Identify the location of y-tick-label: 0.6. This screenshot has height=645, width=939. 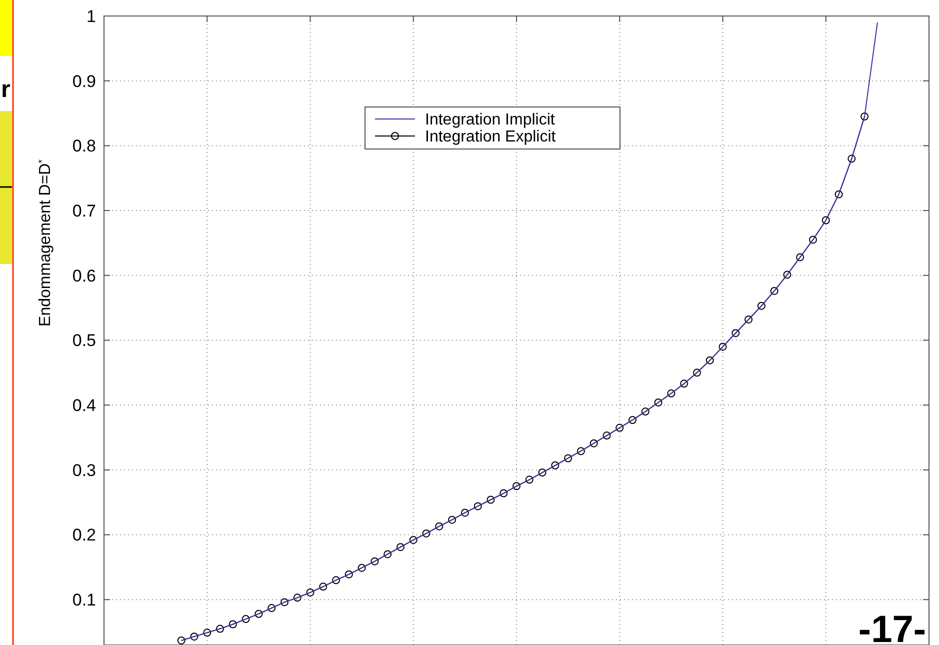
(84, 276).